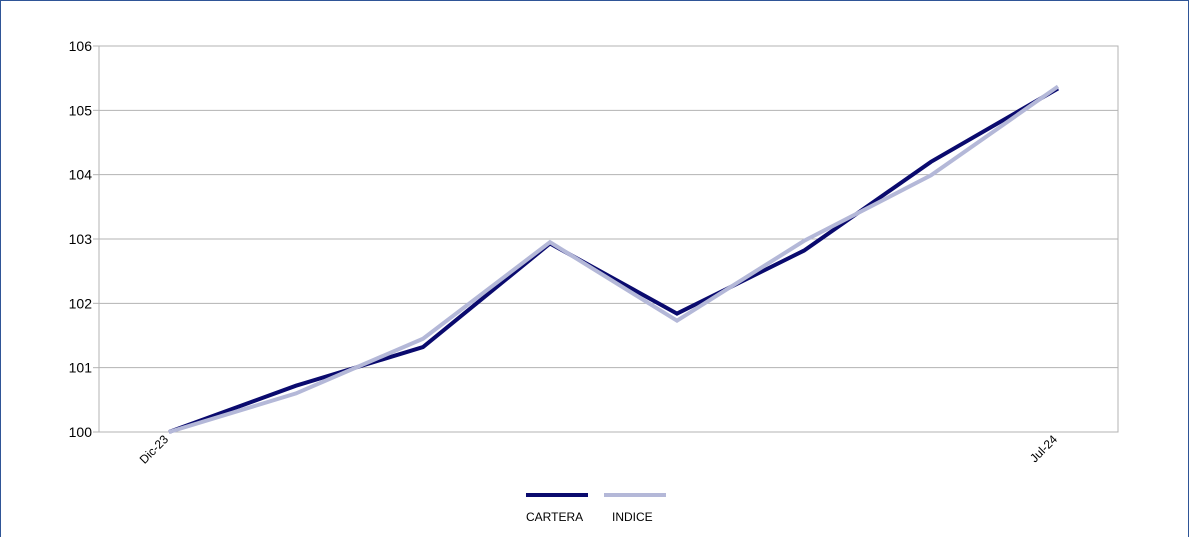 Image resolution: width=1189 pixels, height=543 pixels. I want to click on y-tick-label: 101, so click(81, 368).